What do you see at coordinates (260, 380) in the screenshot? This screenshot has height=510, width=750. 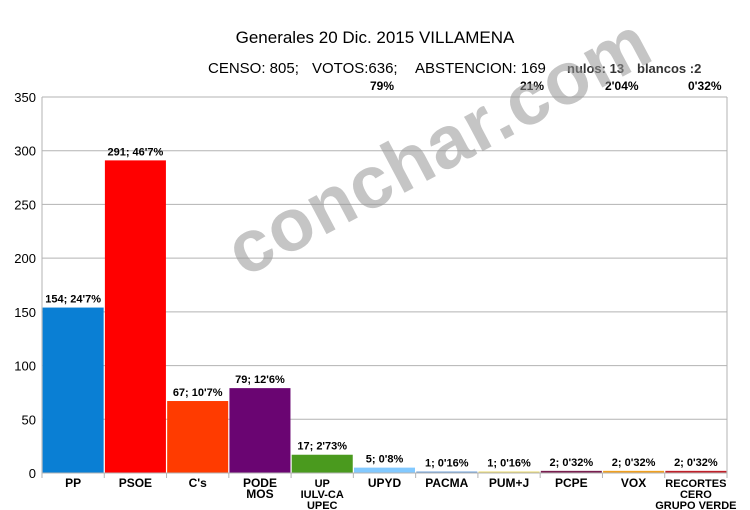 I see `data-label: 79; 12'6%` at bounding box center [260, 380].